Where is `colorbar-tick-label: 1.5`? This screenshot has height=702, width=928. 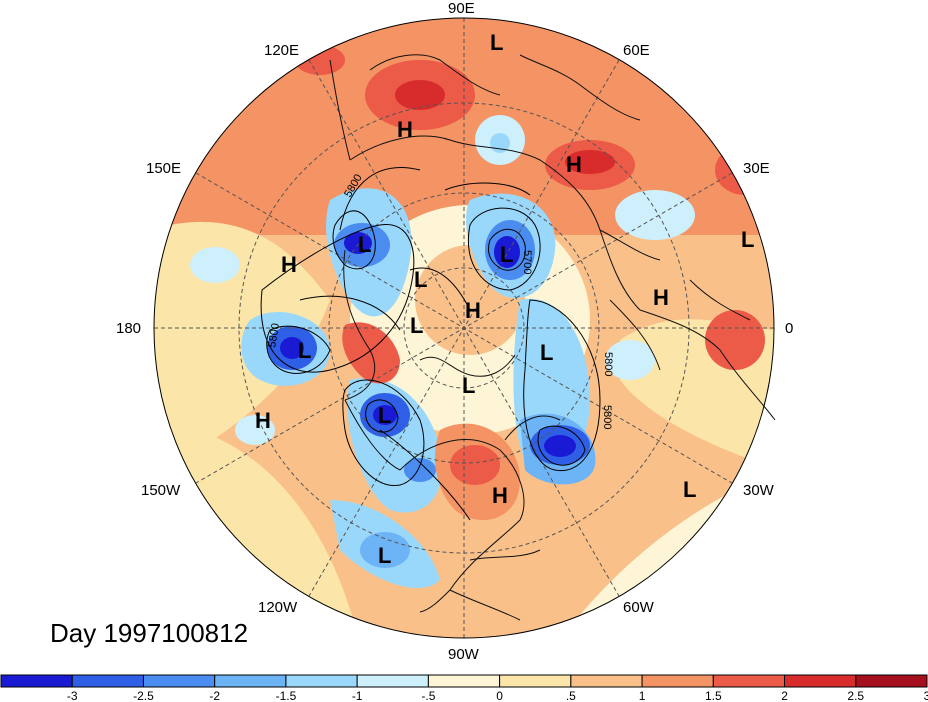 colorbar-tick-label: 1.5 is located at coordinates (713, 695).